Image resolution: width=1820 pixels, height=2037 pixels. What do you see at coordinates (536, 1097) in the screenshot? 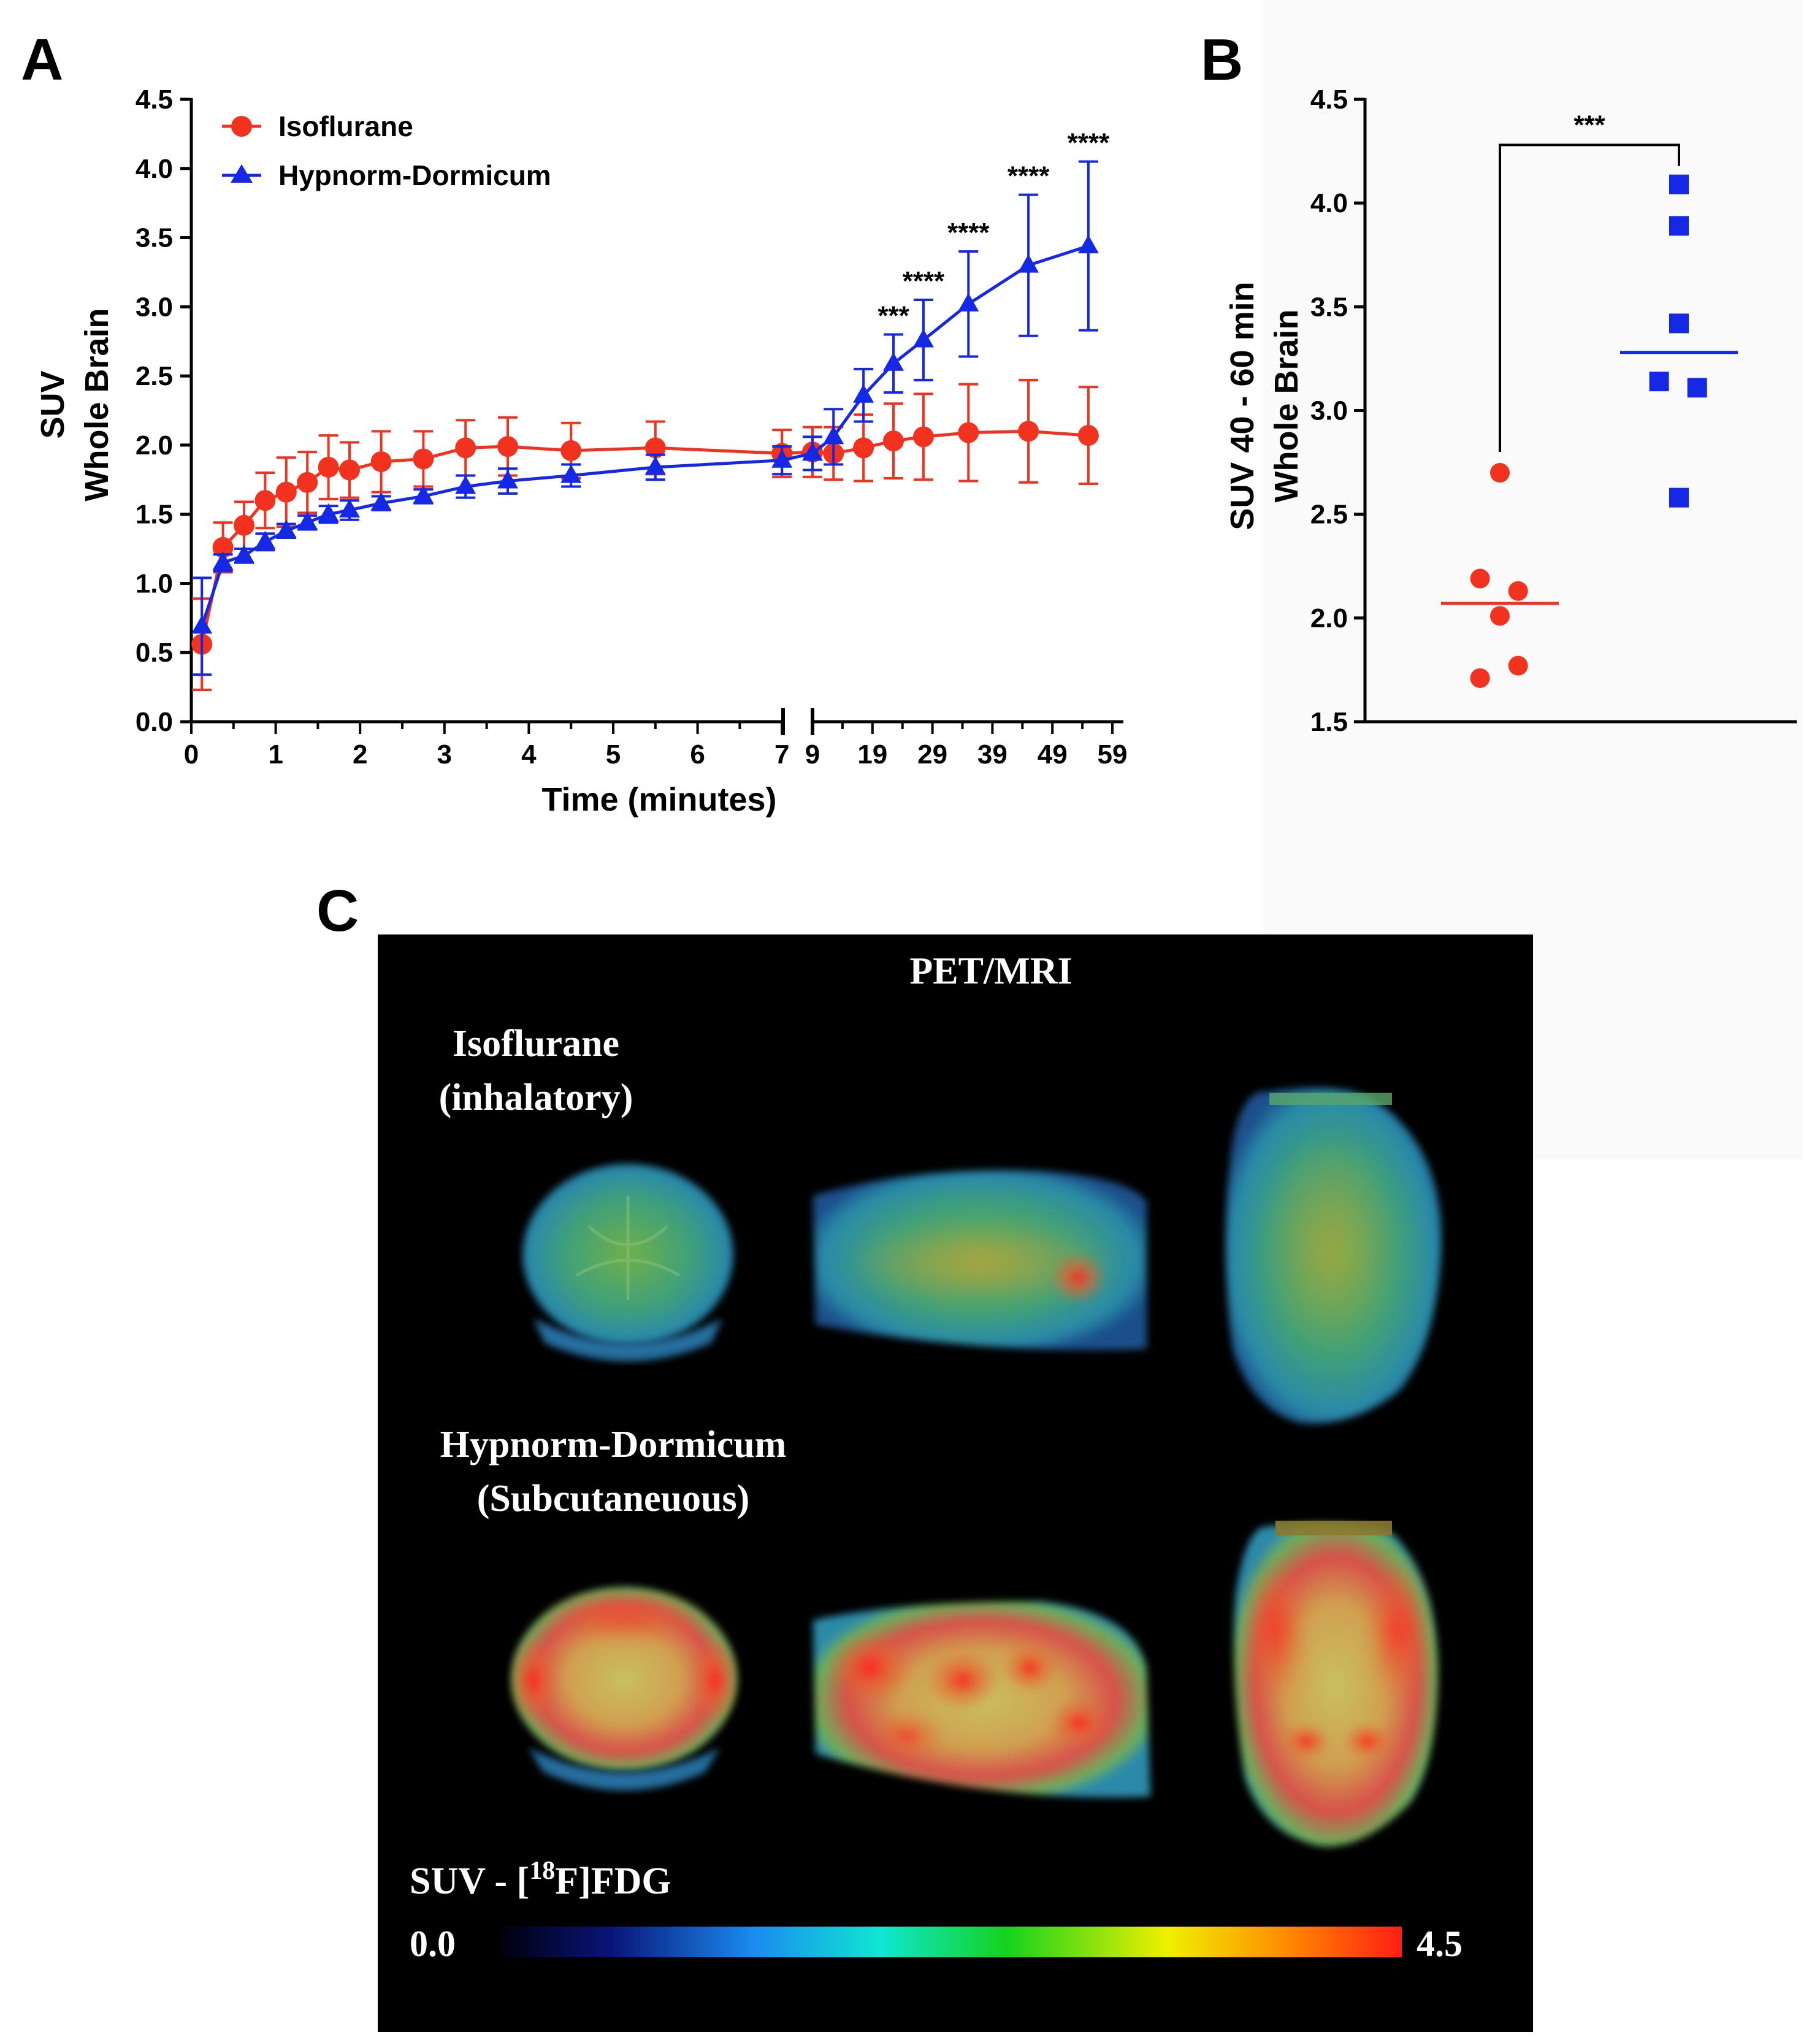
I see `row1-label-line2: (inhalatory)` at bounding box center [536, 1097].